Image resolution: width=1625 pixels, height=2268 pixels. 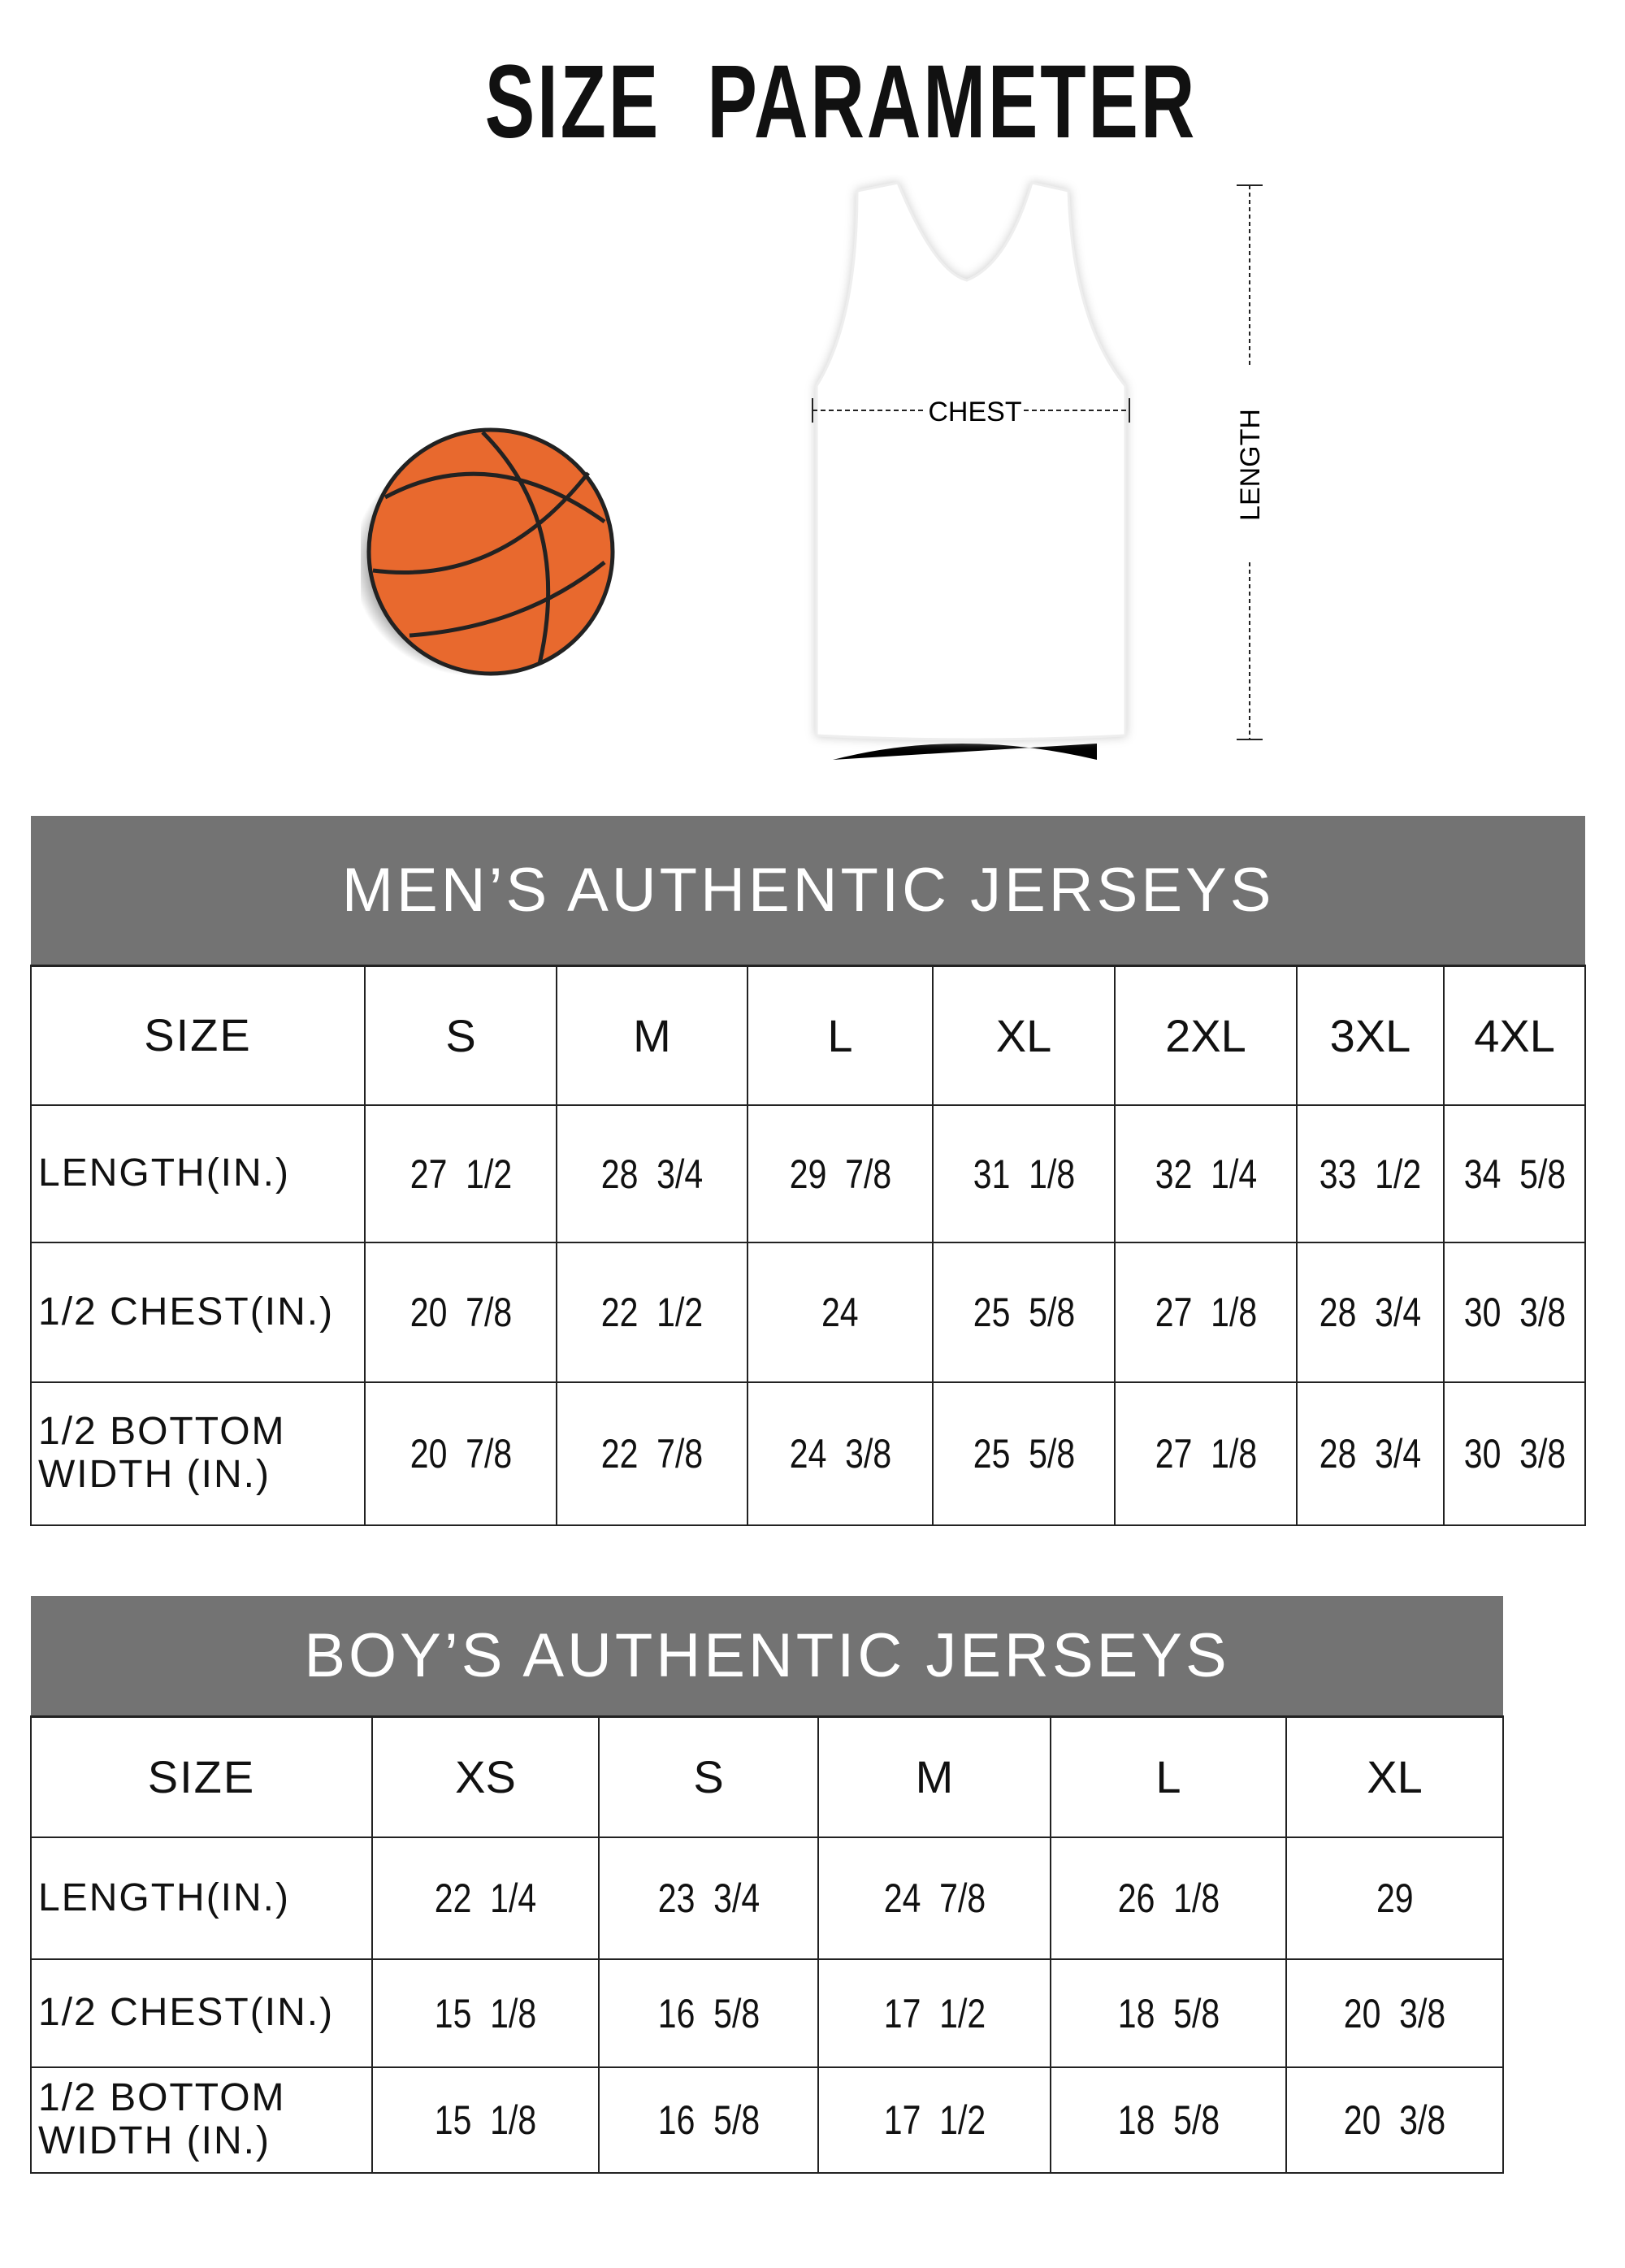 I want to click on measurement-value: 22 1/2, so click(x=652, y=1312).